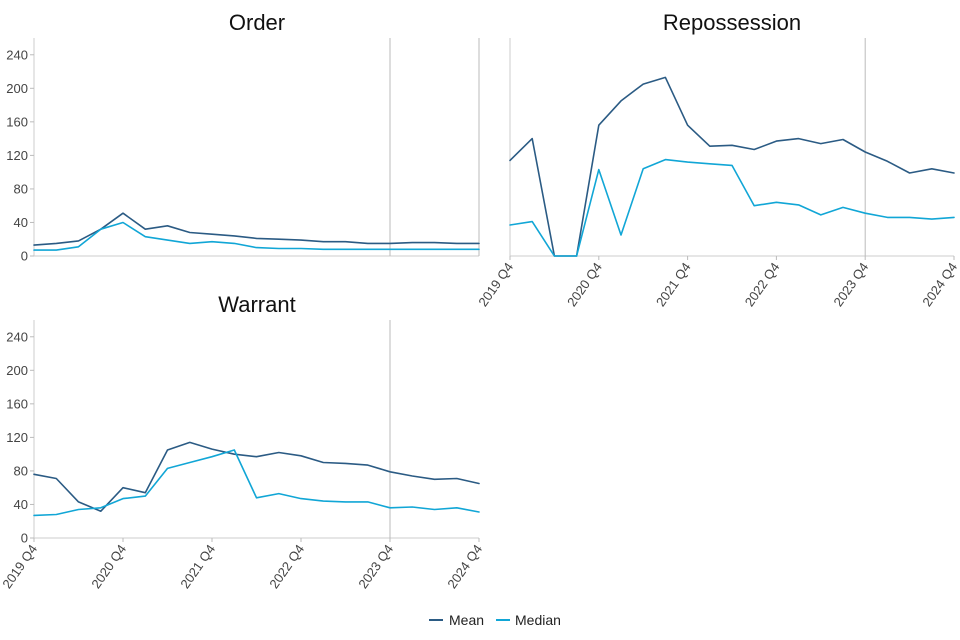 The image size is (960, 640). I want to click on order-series-mean-line, so click(256, 229).